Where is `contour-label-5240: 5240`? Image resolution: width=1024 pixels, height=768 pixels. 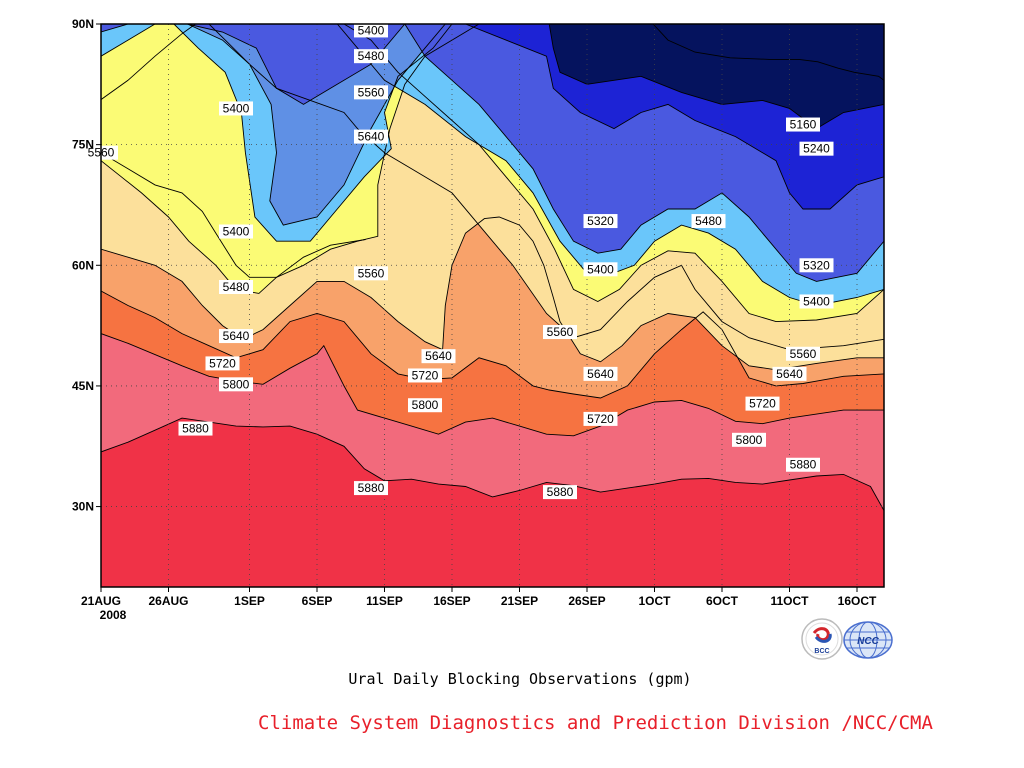 contour-label-5240: 5240 is located at coordinates (816, 148).